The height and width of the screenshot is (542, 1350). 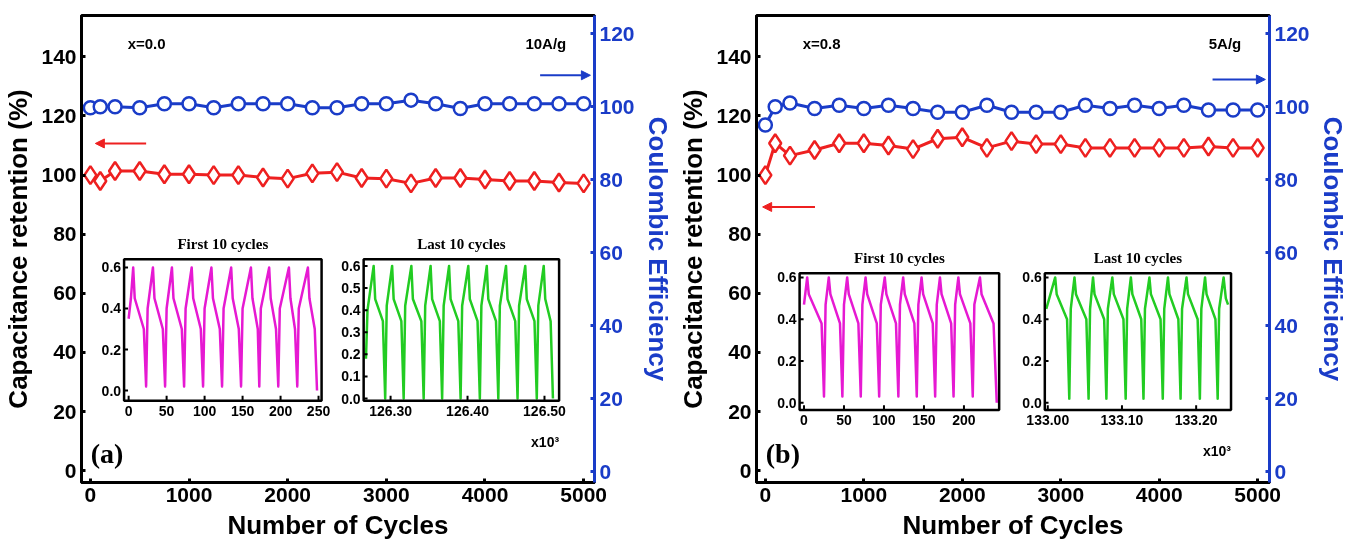 I want to click on y2-tick-label: 100, so click(x=1292, y=106).